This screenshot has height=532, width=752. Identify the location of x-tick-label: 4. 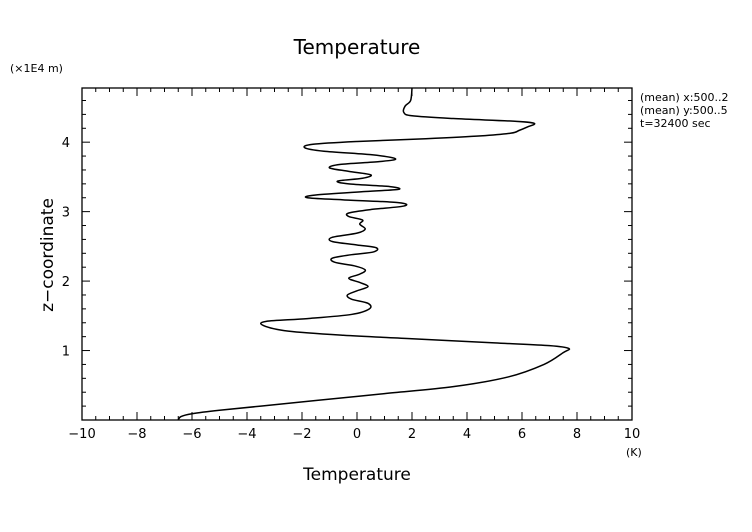
(467, 434).